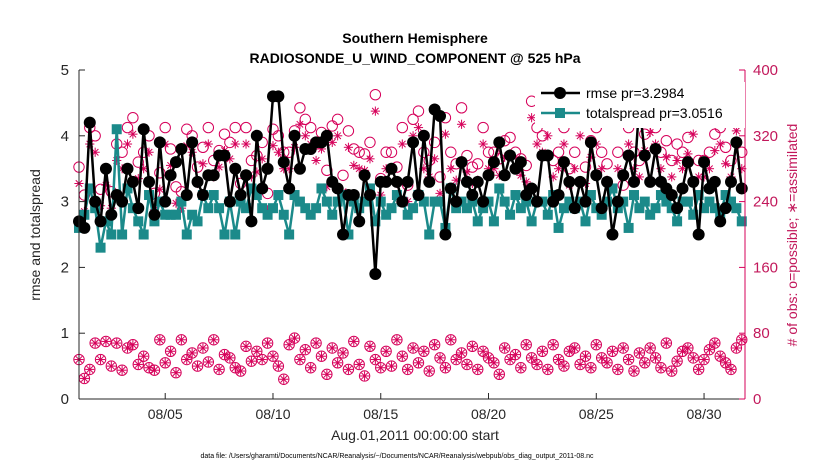 The height and width of the screenshot is (475, 830). What do you see at coordinates (792, 235) in the screenshot?
I see `y-axis-right-label: # of obs: o=possible; ∗=assimilated` at bounding box center [792, 235].